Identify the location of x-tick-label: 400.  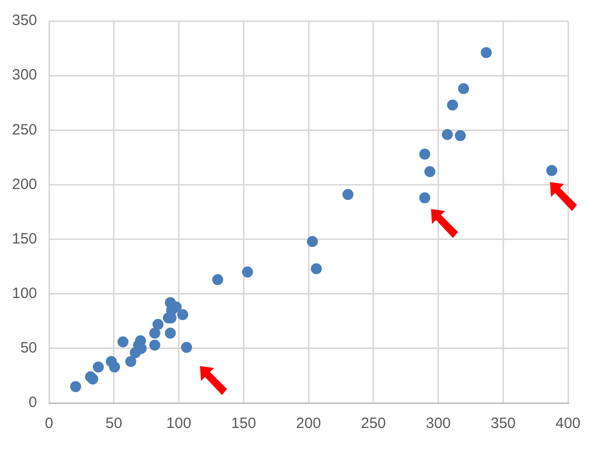
(568, 423).